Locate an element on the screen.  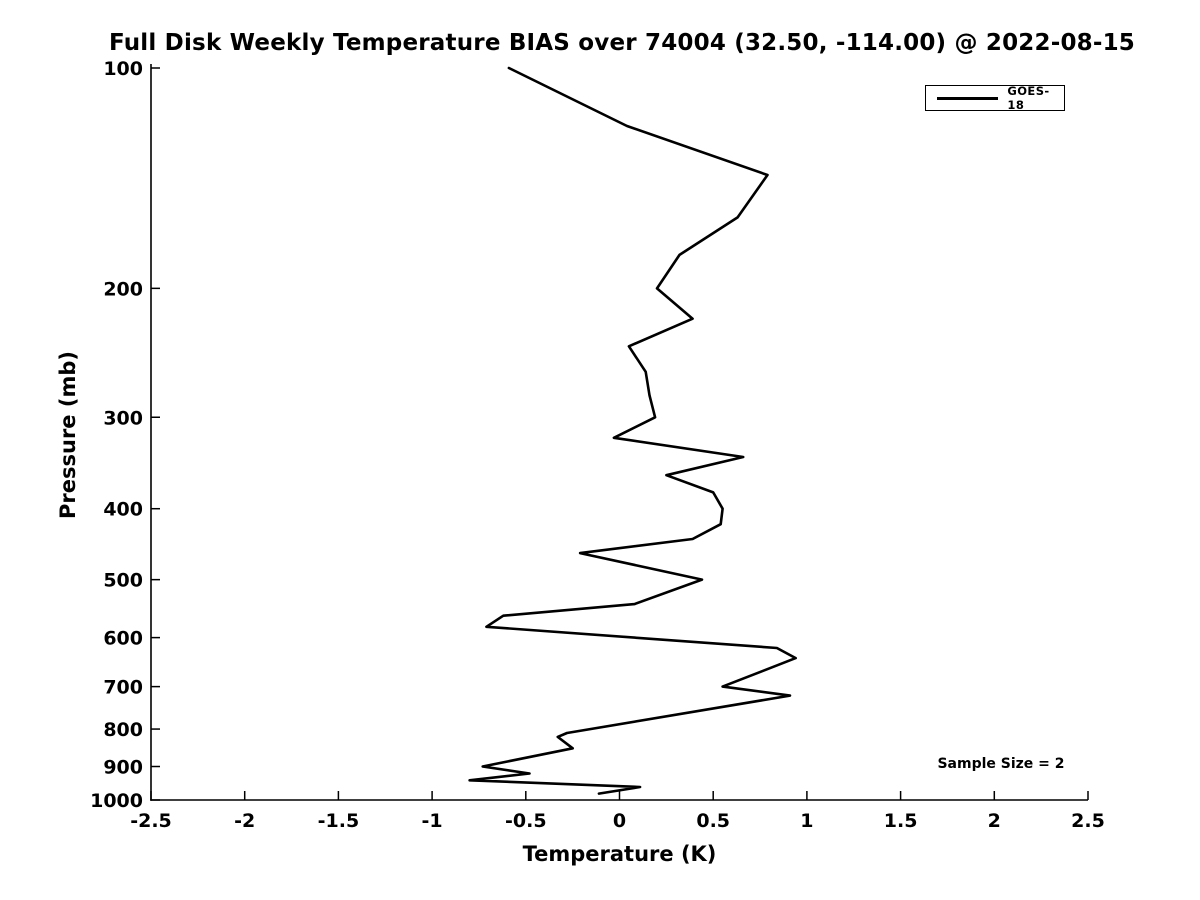
x-tick-label: -1.5 is located at coordinates (339, 821).